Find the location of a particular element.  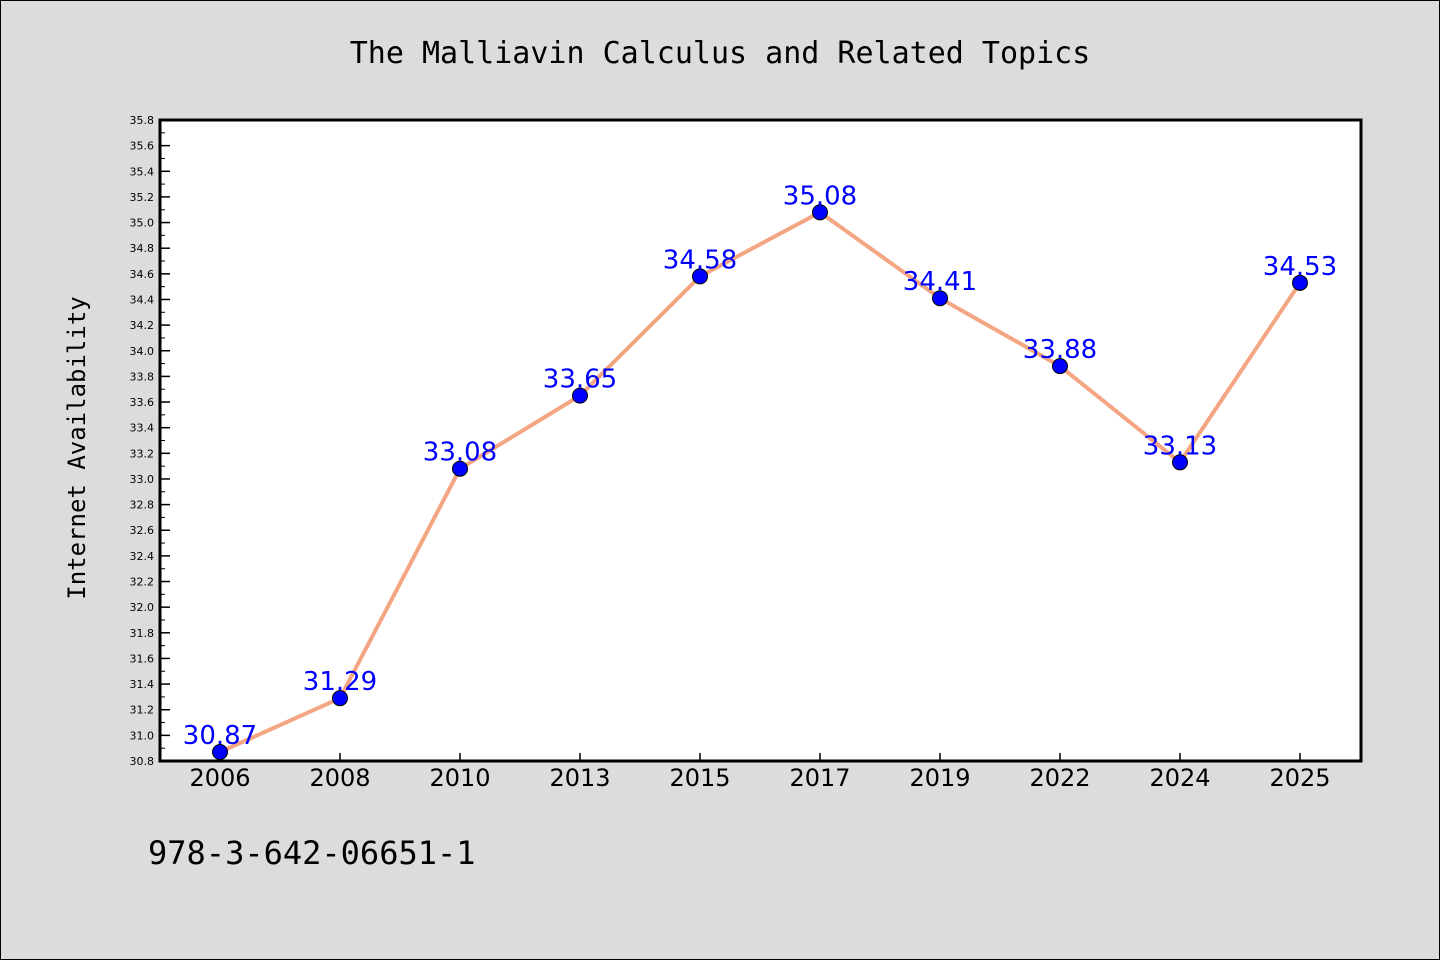

data-label: 33.65 is located at coordinates (580, 380).